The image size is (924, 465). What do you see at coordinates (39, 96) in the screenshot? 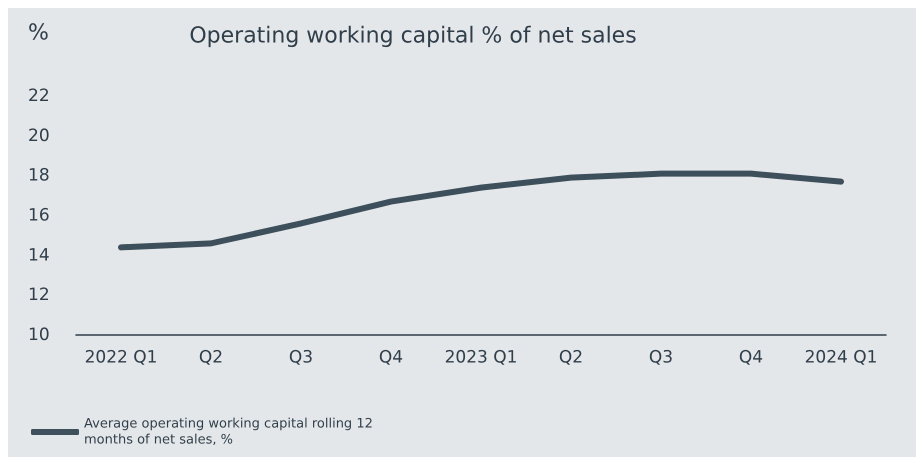
I see `y-tick-label: 22` at bounding box center [39, 96].